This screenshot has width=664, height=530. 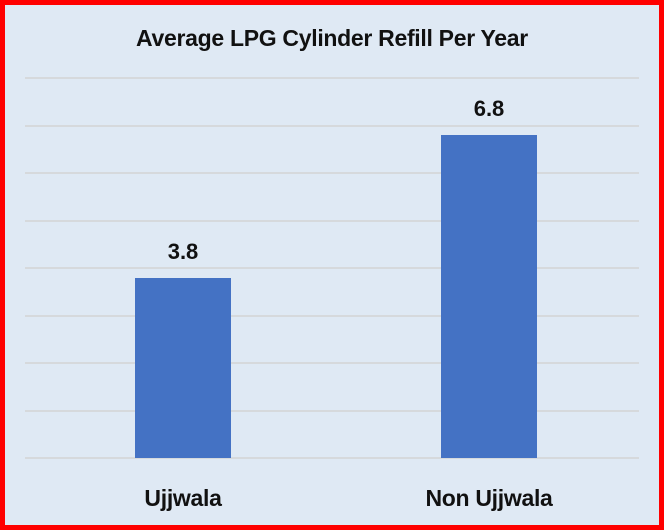 I want to click on bar-ujjwala, so click(x=183, y=367).